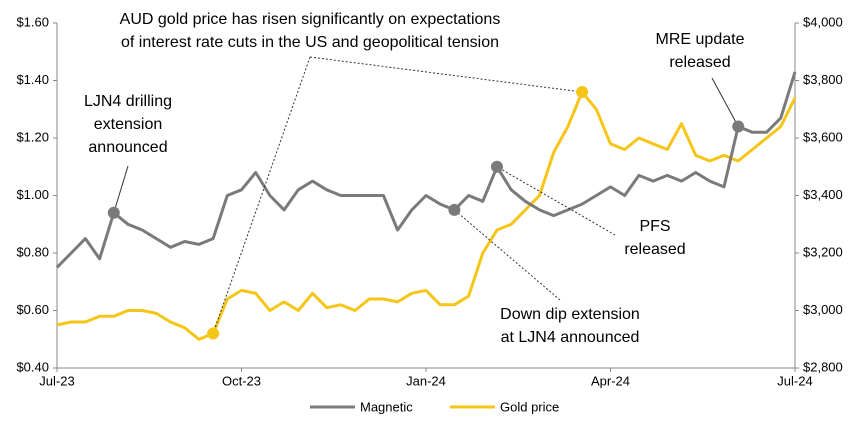 Image resolution: width=863 pixels, height=423 pixels. What do you see at coordinates (700, 39) in the screenshot?
I see `annotation: MRE update` at bounding box center [700, 39].